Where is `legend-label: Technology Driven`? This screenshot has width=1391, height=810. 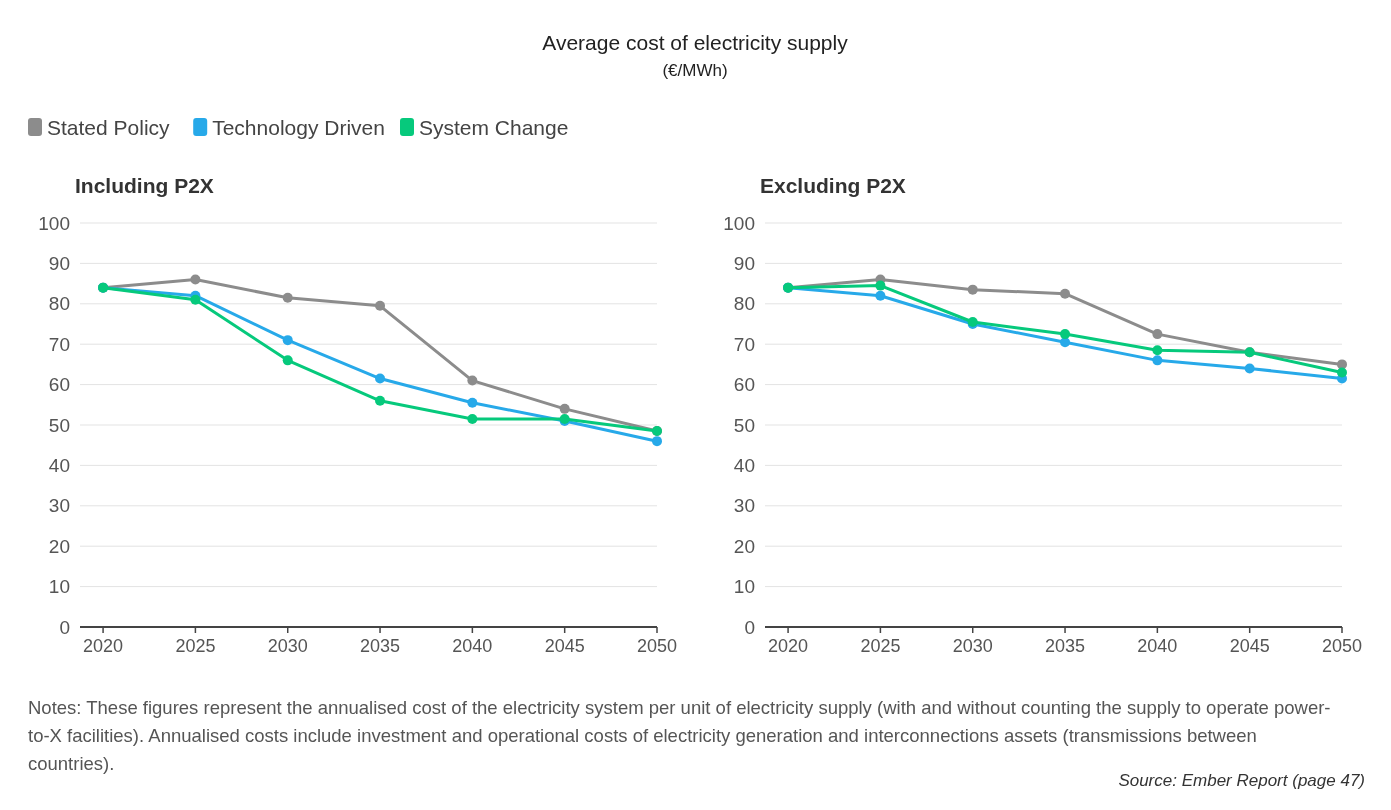 legend-label: Technology Driven is located at coordinates (298, 128).